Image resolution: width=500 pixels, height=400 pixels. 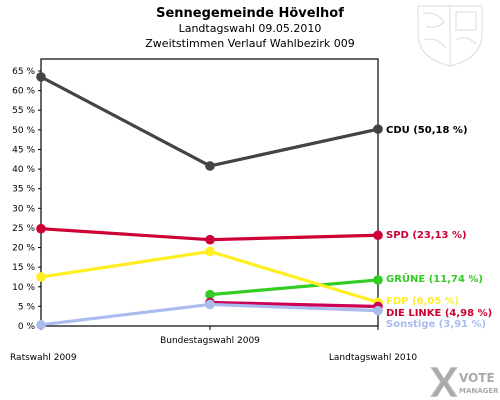 What do you see at coordinates (23, 288) in the screenshot?
I see `y-tick-label: 10 %` at bounding box center [23, 288].